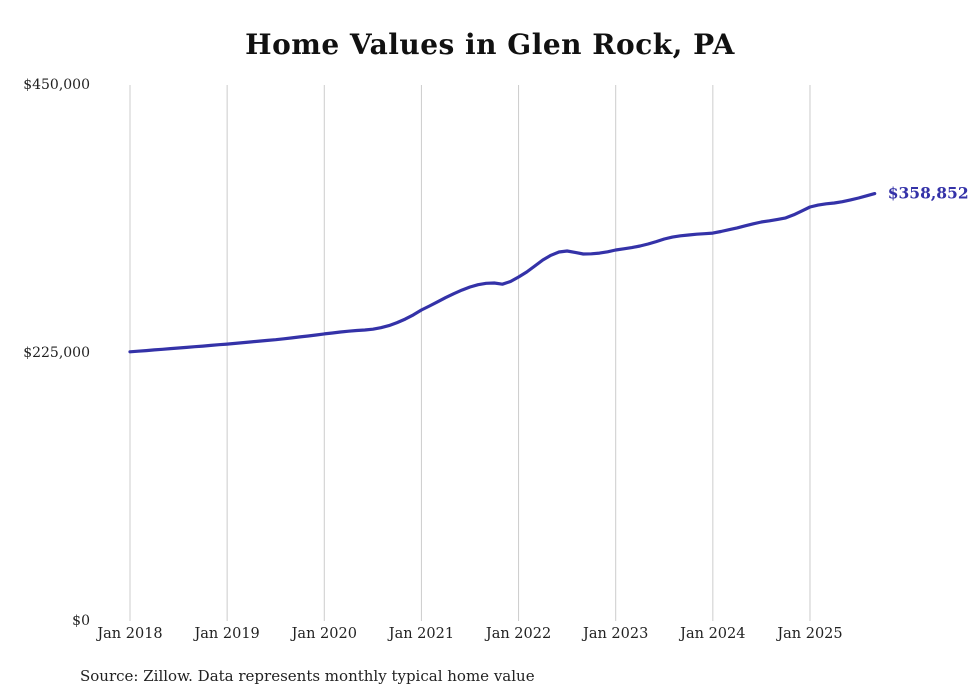  What do you see at coordinates (713, 634) in the screenshot?
I see `x-tick-label: Jan 2024` at bounding box center [713, 634].